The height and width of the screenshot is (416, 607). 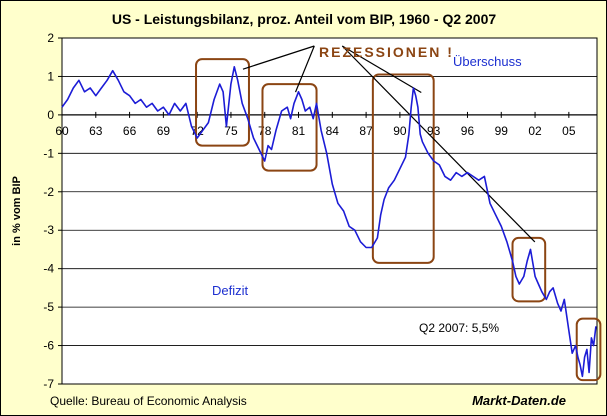 What do you see at coordinates (48, 384) in the screenshot?
I see `y-tick-label-9: -7` at bounding box center [48, 384].